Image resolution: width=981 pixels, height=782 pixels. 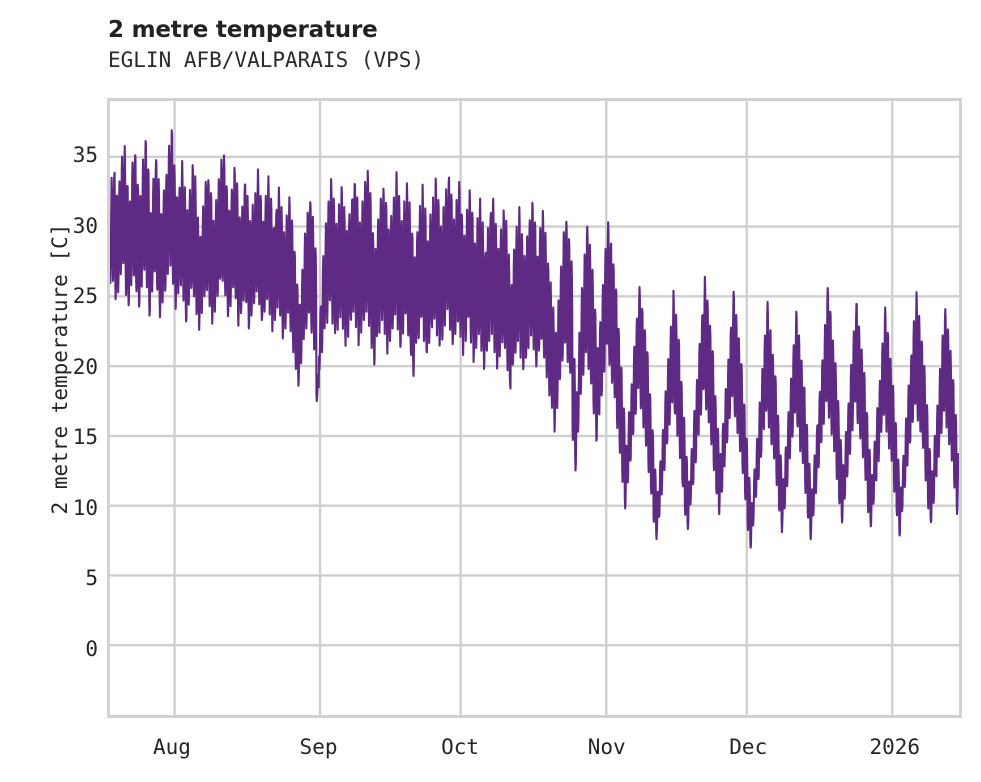 I want to click on y-tick-label: 30, so click(x=85, y=225).